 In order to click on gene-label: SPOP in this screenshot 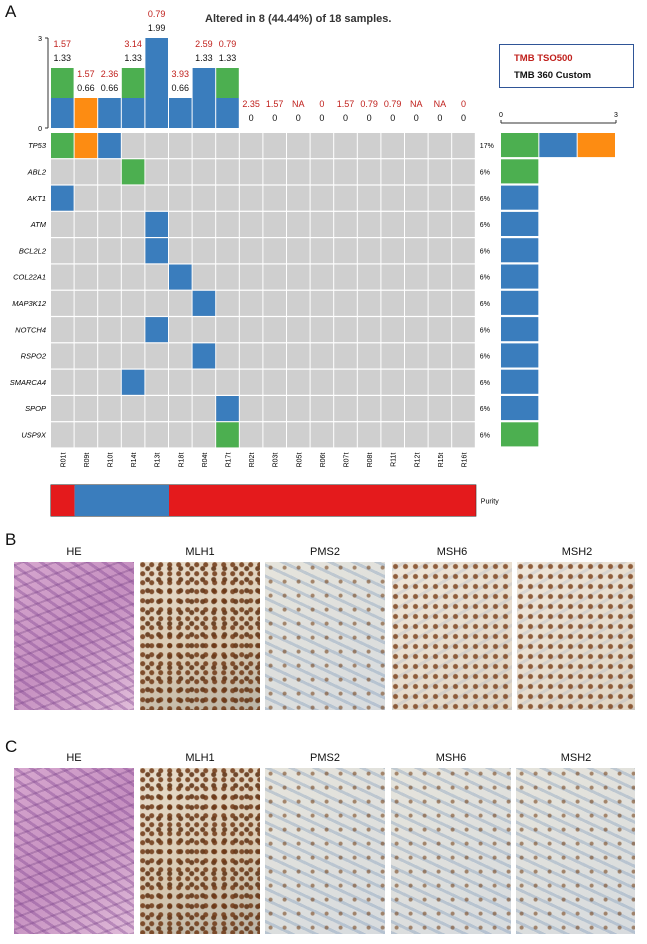, I will do `click(35, 408)`.